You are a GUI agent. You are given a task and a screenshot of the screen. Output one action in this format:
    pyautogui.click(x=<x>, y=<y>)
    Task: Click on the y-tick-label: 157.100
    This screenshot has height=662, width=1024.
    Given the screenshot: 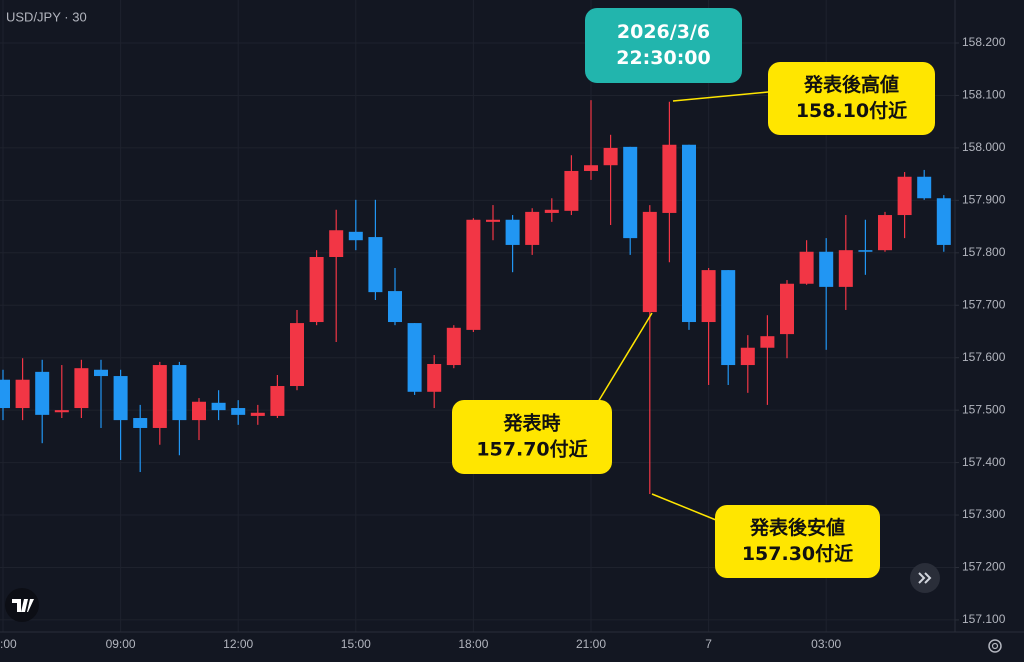 What is the action you would take?
    pyautogui.click(x=984, y=619)
    